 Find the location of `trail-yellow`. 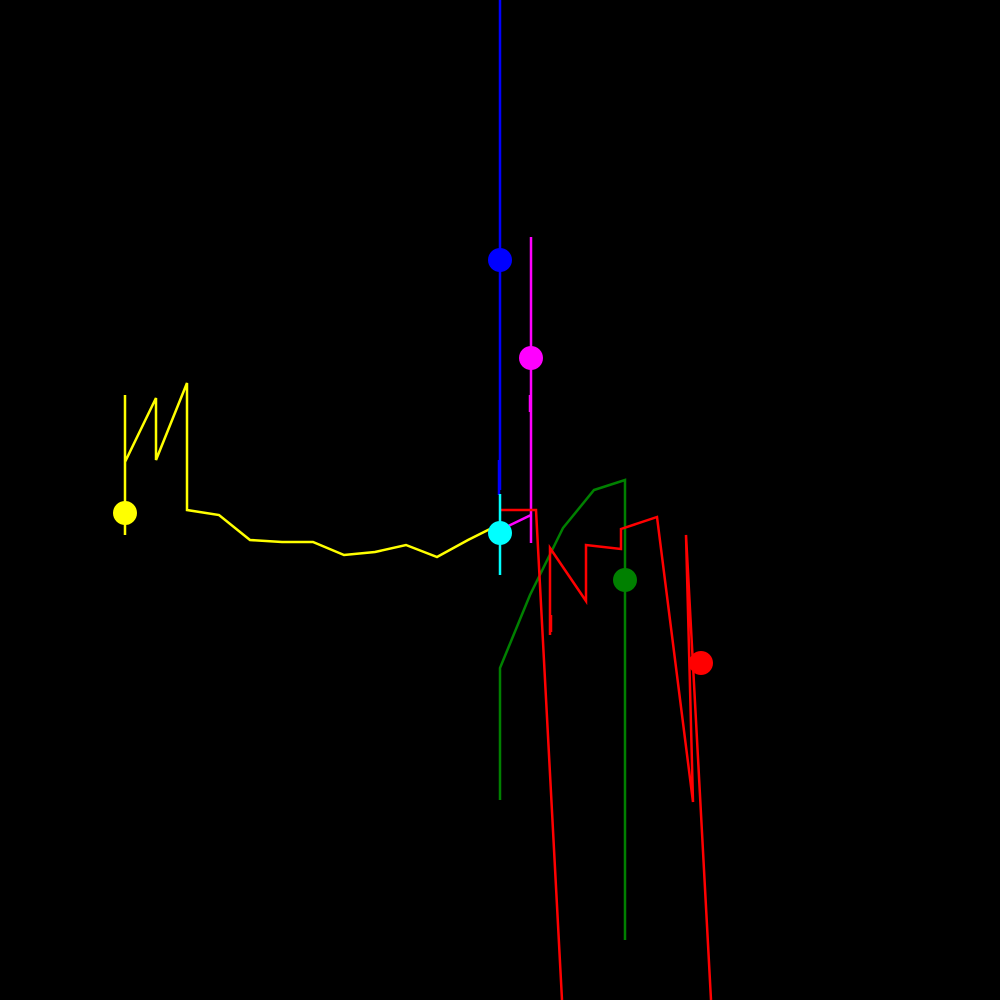

trail-yellow is located at coordinates (312, 470).